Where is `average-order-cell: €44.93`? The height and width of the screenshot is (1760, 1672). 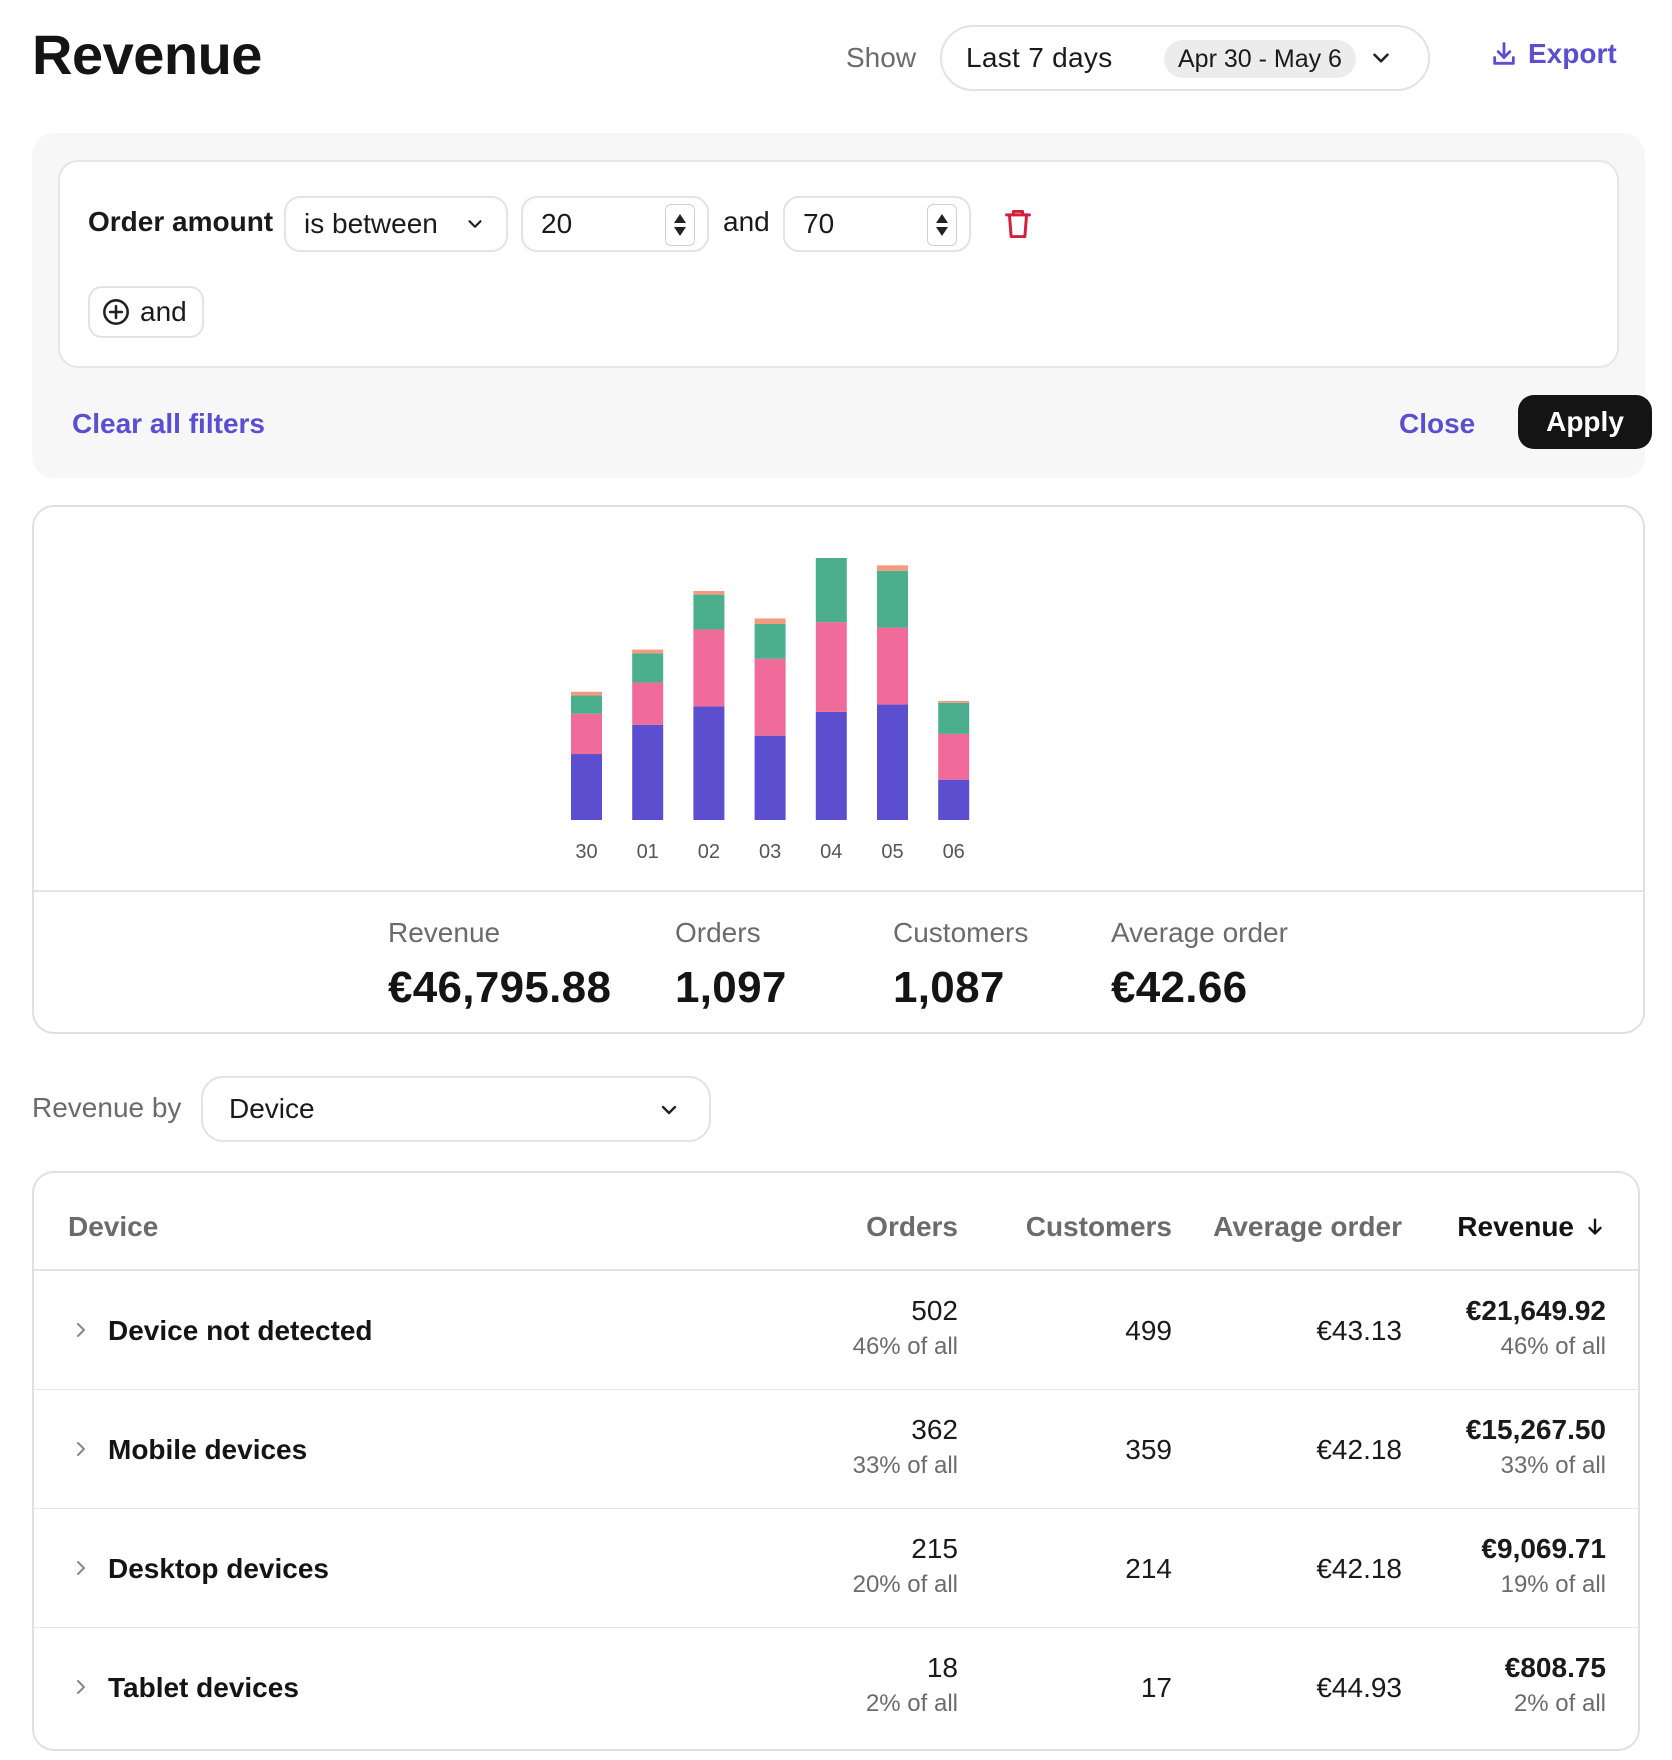
average-order-cell: €44.93 is located at coordinates (1359, 1688).